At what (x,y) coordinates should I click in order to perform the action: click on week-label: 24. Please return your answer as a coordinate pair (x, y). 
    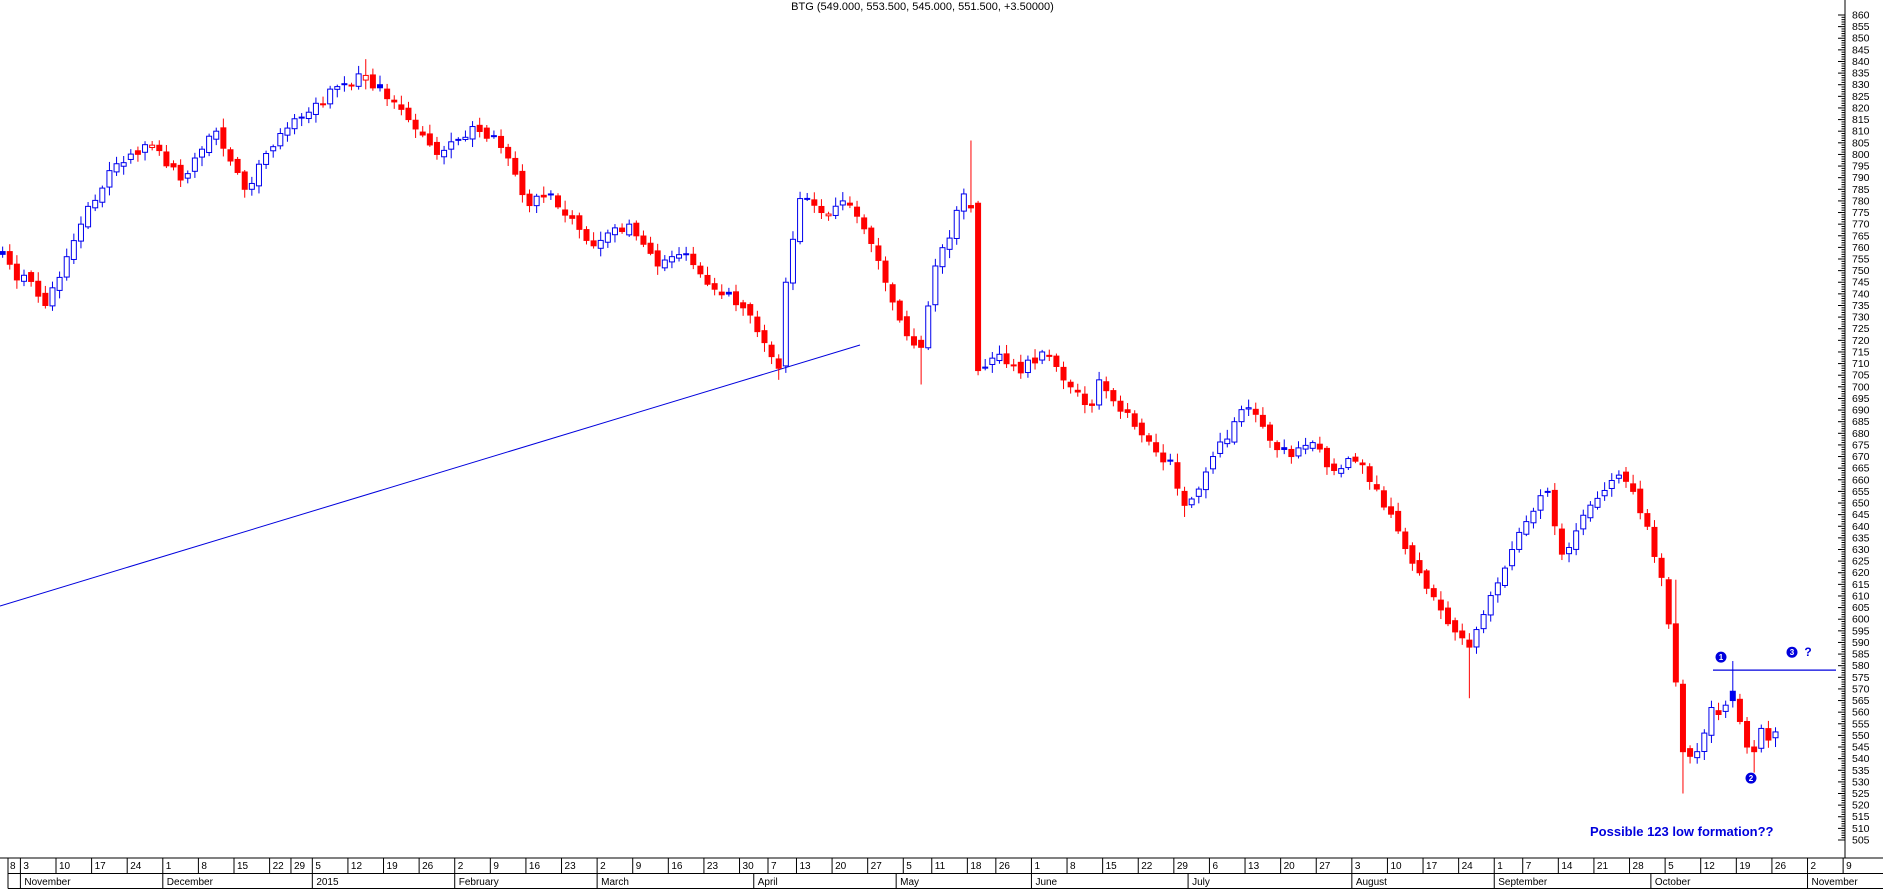
    Looking at the image, I should click on (136, 866).